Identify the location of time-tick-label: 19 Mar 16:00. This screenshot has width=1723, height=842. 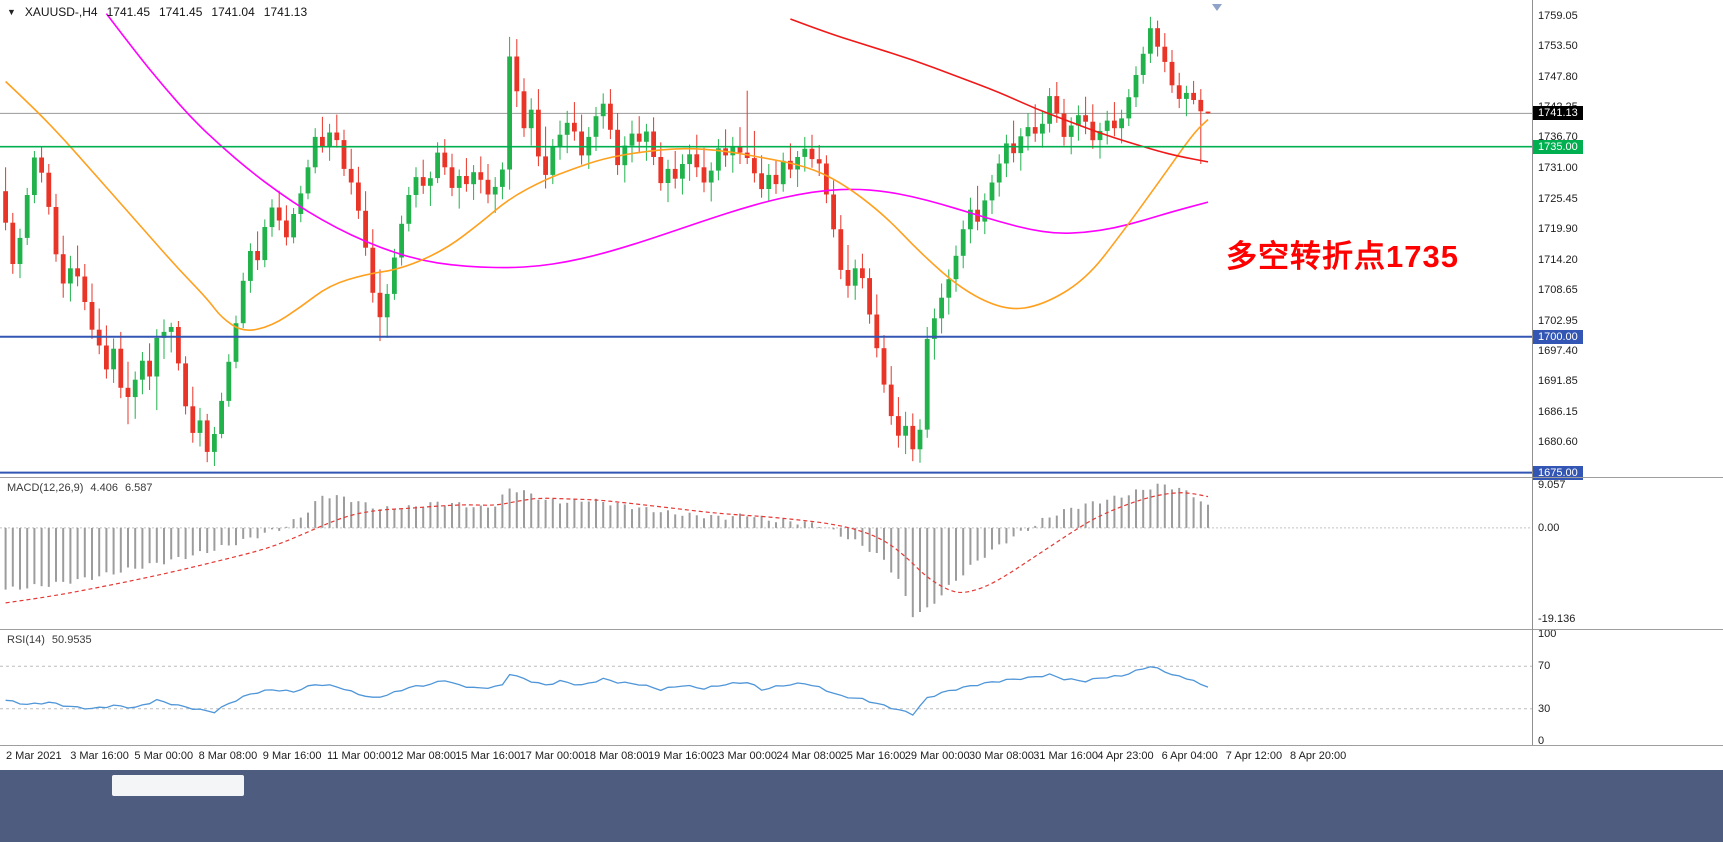
(680, 756).